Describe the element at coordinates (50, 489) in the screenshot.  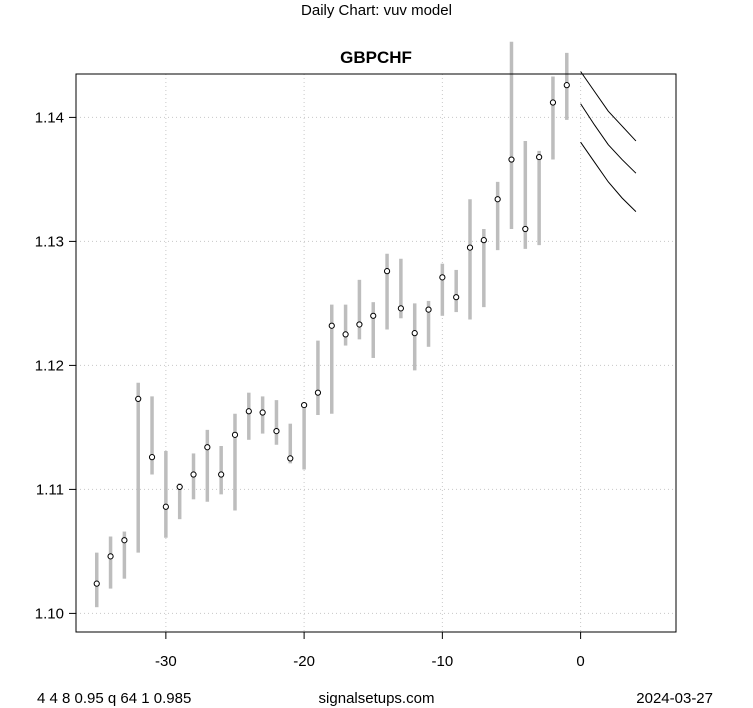
I see `y-tick-label: 1.11` at that location.